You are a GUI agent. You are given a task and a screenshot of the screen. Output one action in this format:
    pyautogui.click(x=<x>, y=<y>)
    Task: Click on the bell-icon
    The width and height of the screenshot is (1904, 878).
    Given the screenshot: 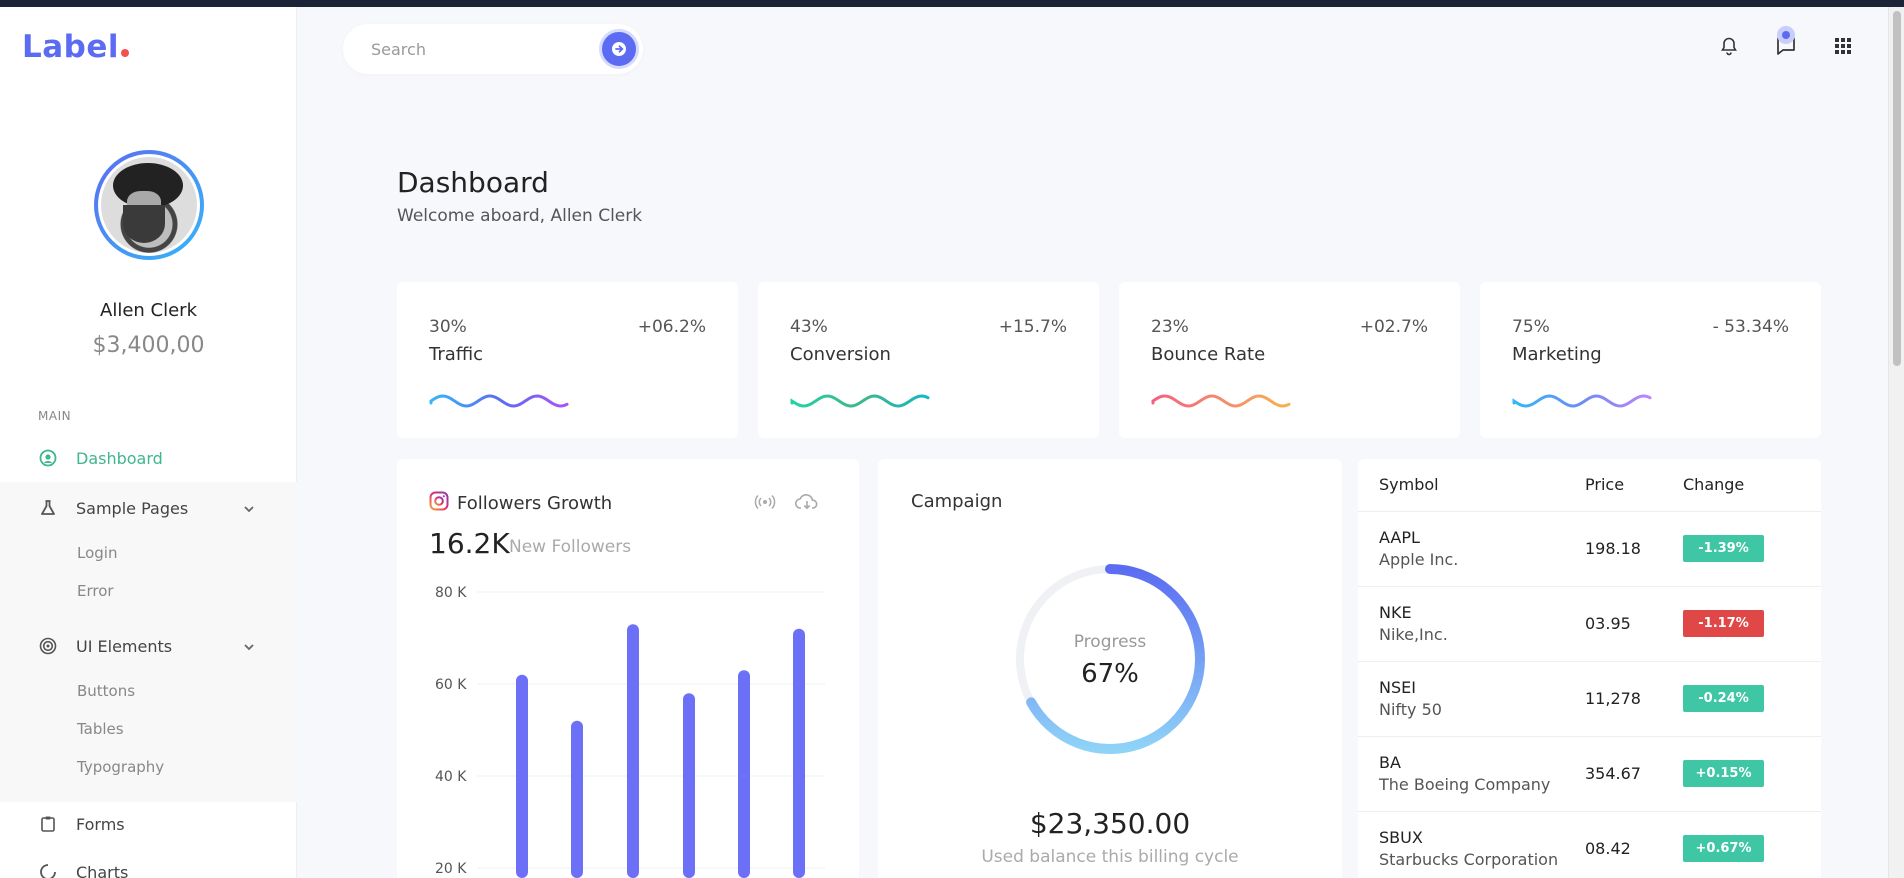 What is the action you would take?
    pyautogui.click(x=1729, y=46)
    